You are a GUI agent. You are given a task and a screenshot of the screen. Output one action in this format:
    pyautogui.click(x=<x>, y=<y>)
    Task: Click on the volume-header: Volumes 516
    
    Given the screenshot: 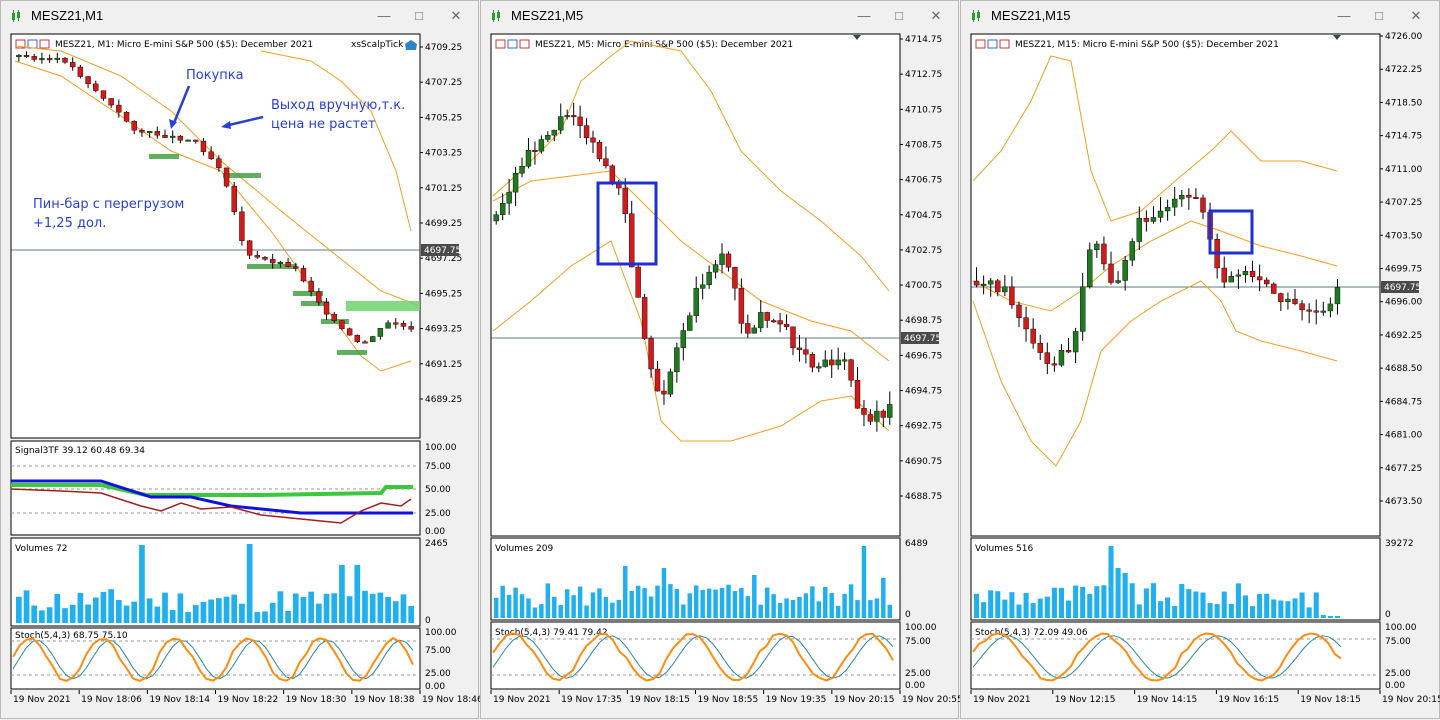 What is the action you would take?
    pyautogui.click(x=1004, y=549)
    